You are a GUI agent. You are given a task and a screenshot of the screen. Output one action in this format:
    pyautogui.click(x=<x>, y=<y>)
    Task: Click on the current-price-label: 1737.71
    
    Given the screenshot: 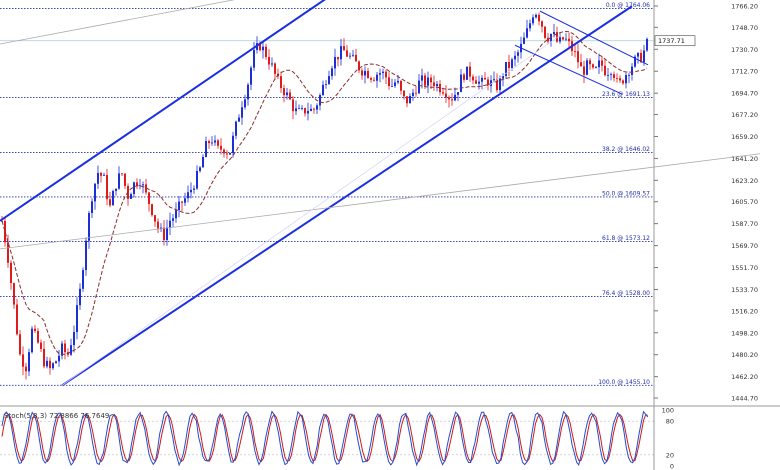 What is the action you would take?
    pyautogui.click(x=671, y=41)
    